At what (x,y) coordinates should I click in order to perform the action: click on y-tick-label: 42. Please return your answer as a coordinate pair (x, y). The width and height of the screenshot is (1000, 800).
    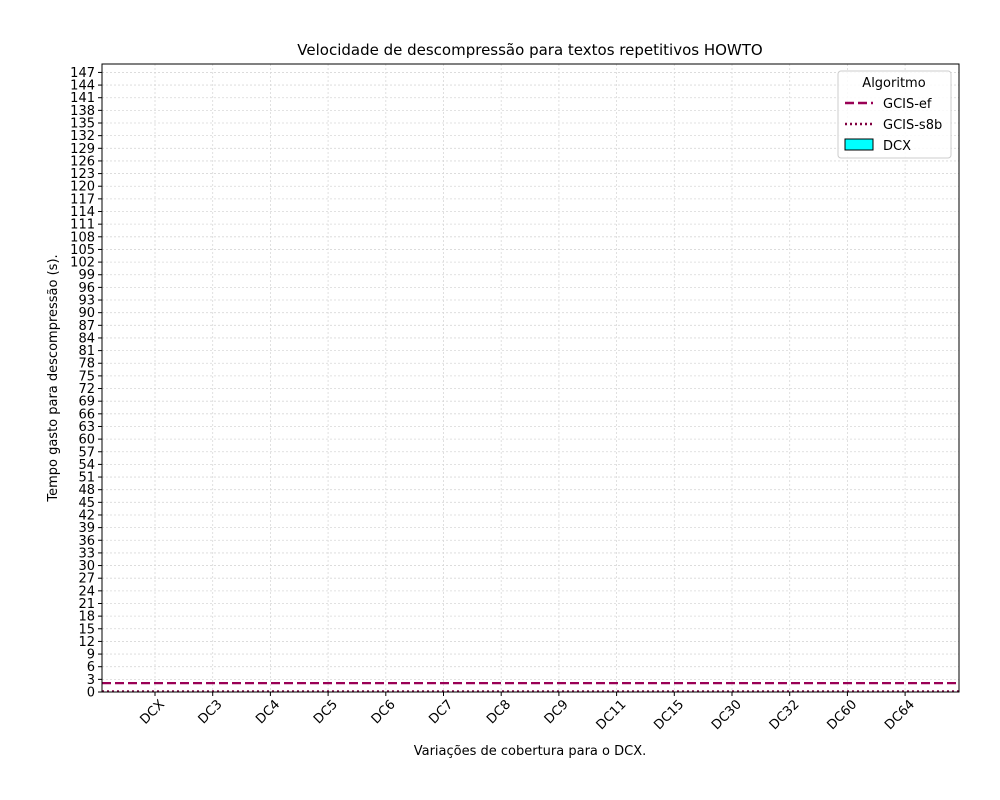
    Looking at the image, I should click on (86, 515).